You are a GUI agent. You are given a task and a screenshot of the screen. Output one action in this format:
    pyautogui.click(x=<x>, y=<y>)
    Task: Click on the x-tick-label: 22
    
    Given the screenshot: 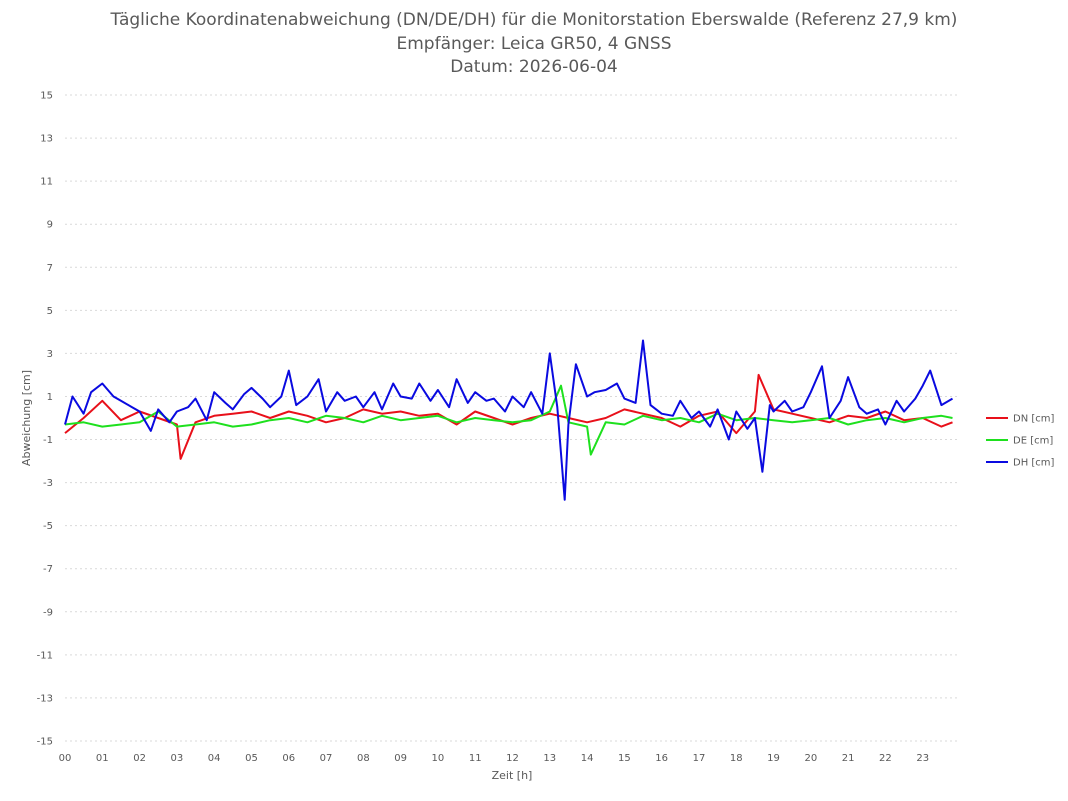 What is the action you would take?
    pyautogui.click(x=885, y=758)
    